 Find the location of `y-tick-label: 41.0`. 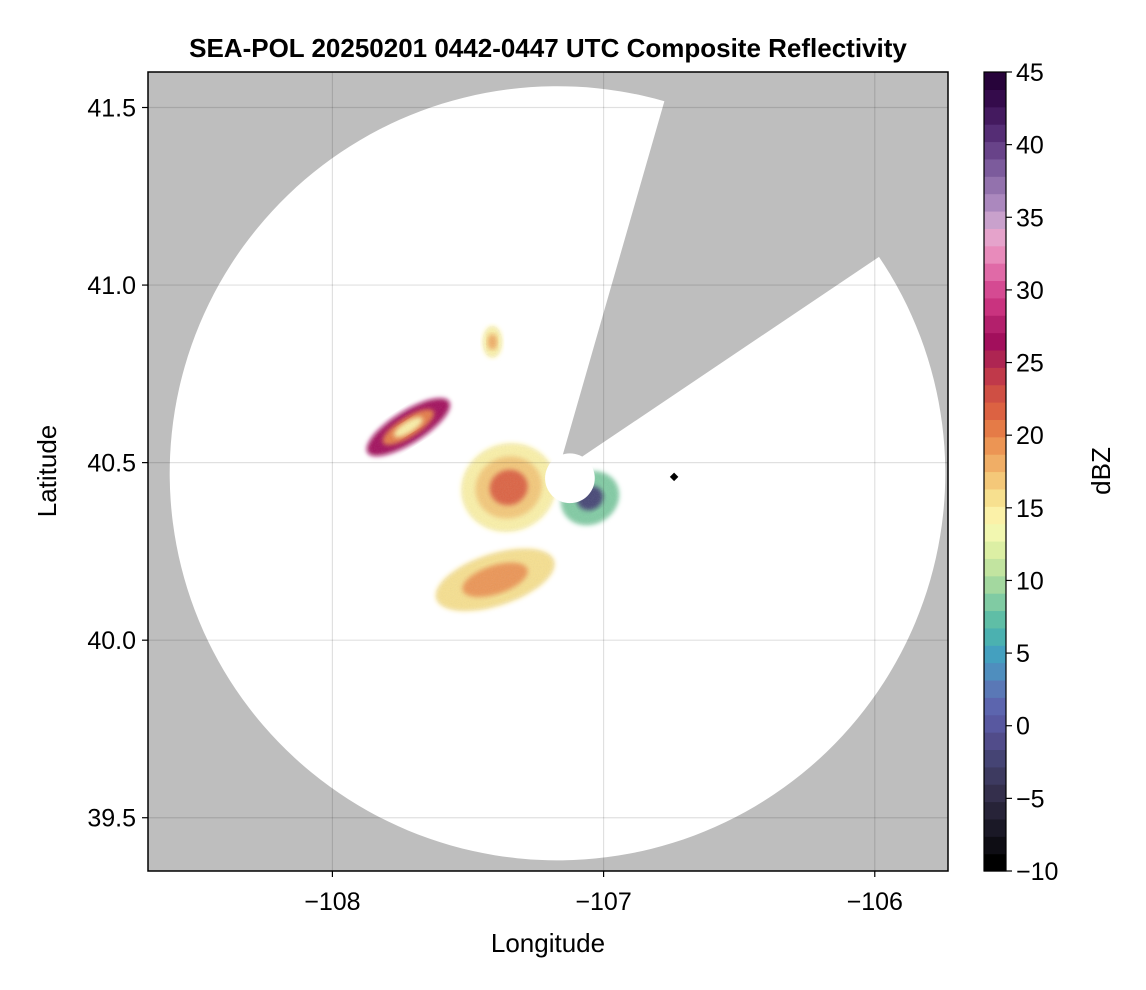

y-tick-label: 41.0 is located at coordinates (111, 286).